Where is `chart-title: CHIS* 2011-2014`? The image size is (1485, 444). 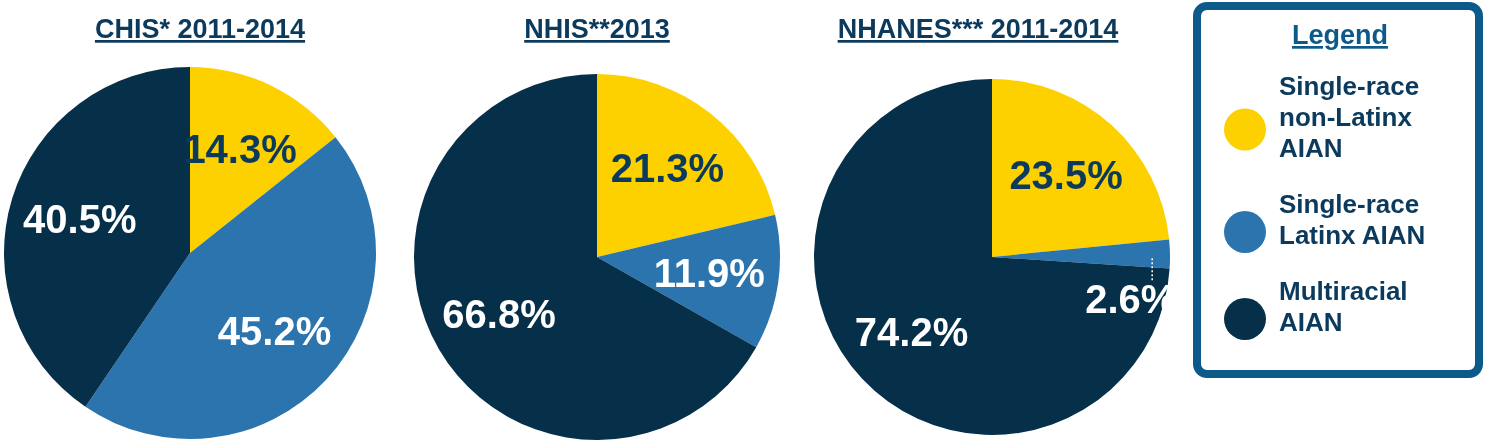 chart-title: CHIS* 2011-2014 is located at coordinates (200, 29).